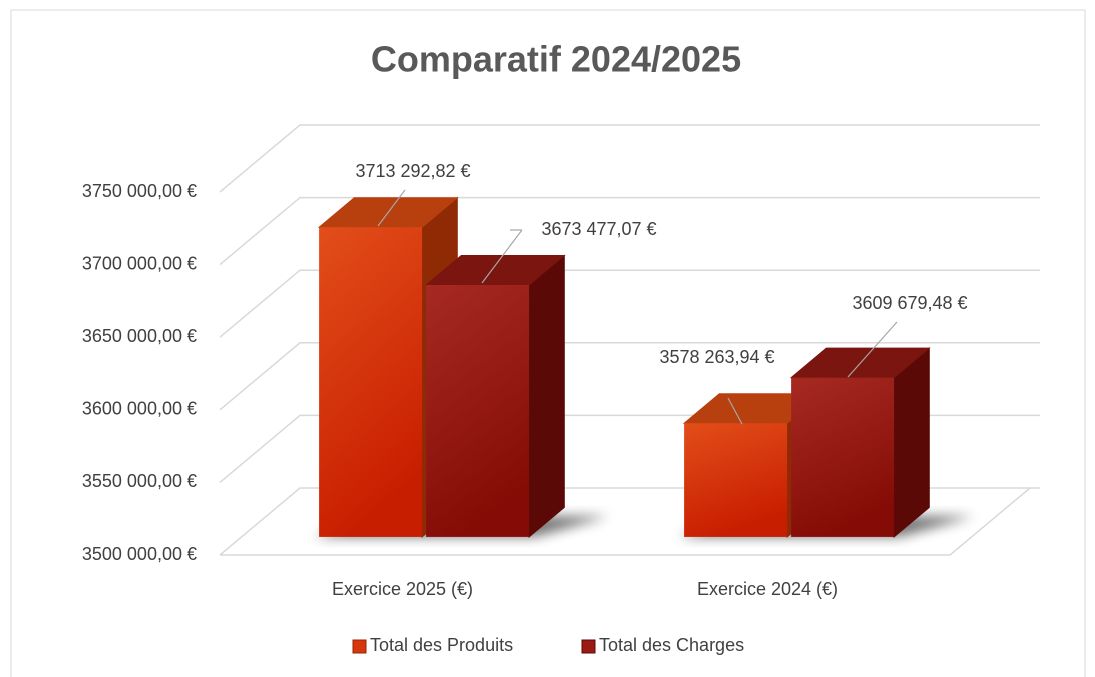  What do you see at coordinates (767, 589) in the screenshot?
I see `x-tick-label: Exercice 2024 (€)` at bounding box center [767, 589].